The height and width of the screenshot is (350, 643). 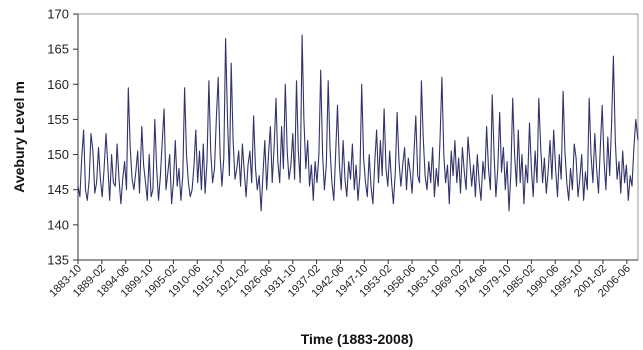 What do you see at coordinates (58, 189) in the screenshot?
I see `y-tick-label: 145` at bounding box center [58, 189].